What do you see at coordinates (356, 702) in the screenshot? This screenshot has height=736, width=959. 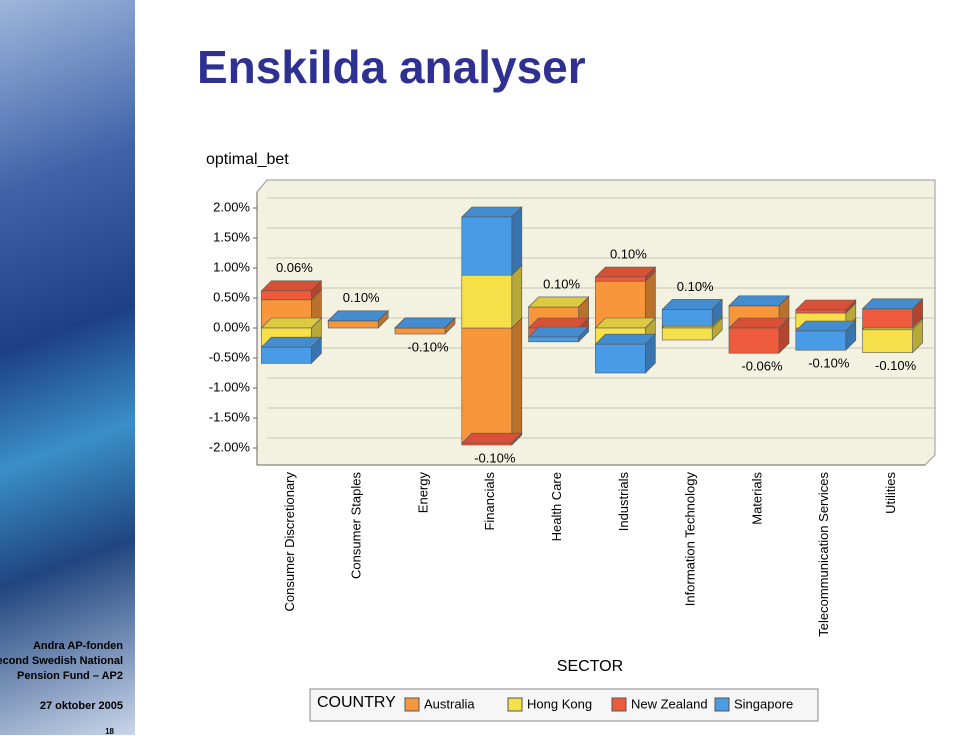 I see `legend-title: COUNTRY` at bounding box center [356, 702].